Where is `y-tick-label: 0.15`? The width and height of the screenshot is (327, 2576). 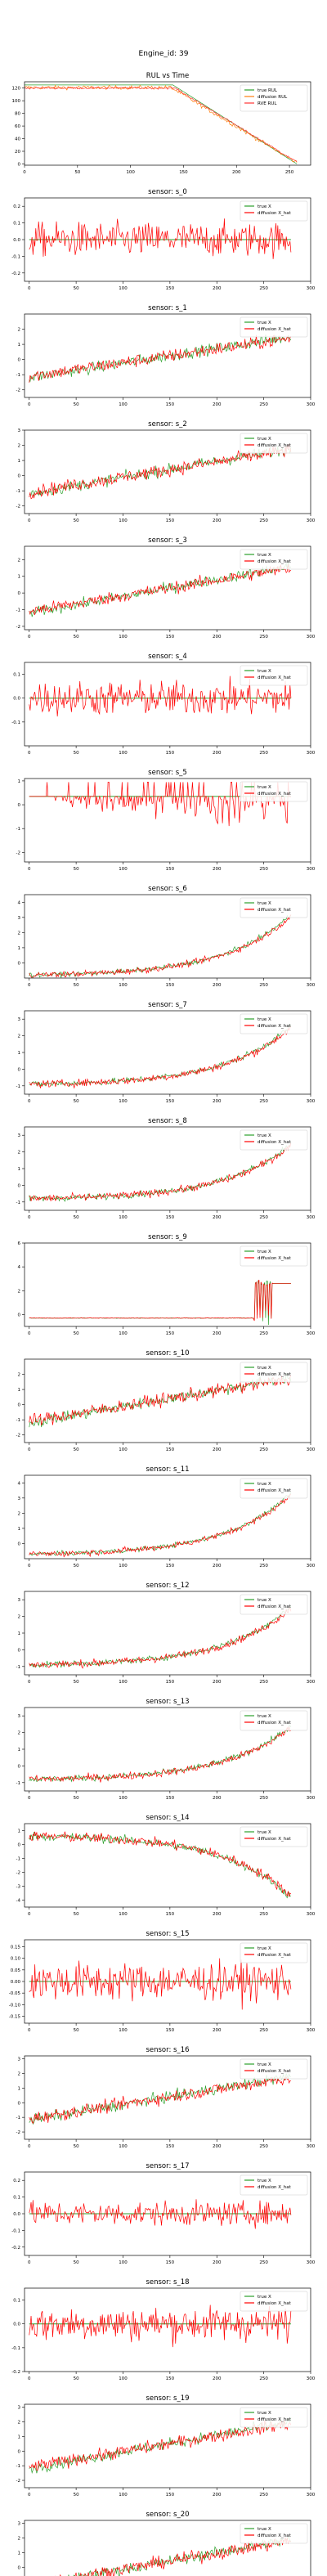 y-tick-label: 0.15 is located at coordinates (16, 1947).